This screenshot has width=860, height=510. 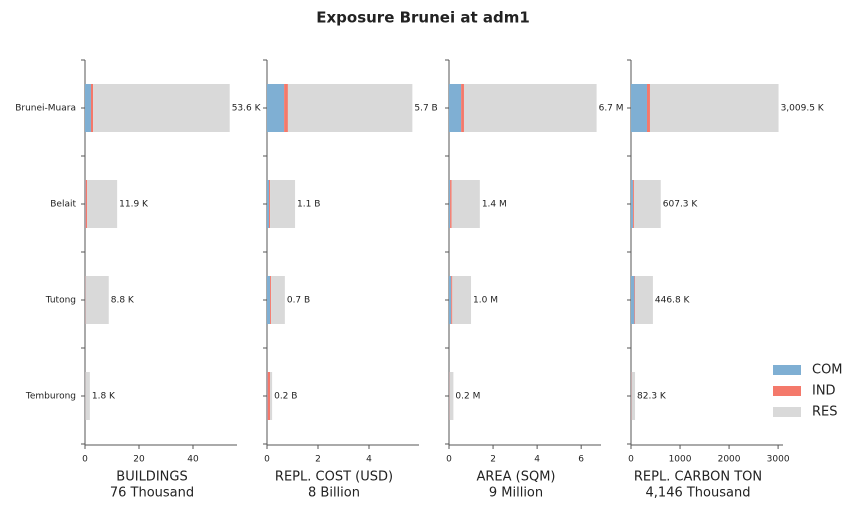 What do you see at coordinates (824, 391) in the screenshot?
I see `legend-label: IND` at bounding box center [824, 391].